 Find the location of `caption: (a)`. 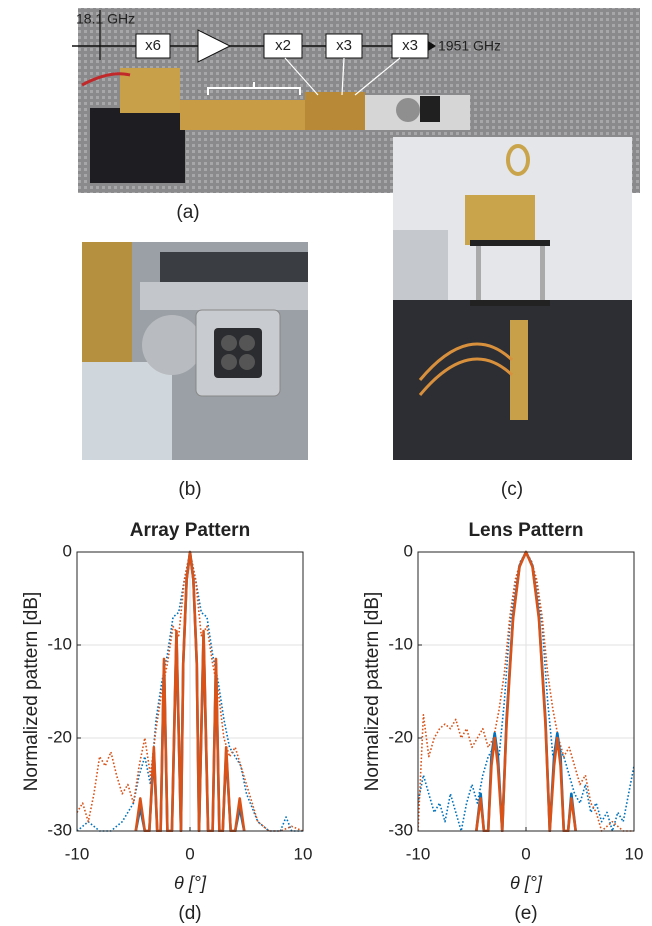

caption: (a) is located at coordinates (187, 212).